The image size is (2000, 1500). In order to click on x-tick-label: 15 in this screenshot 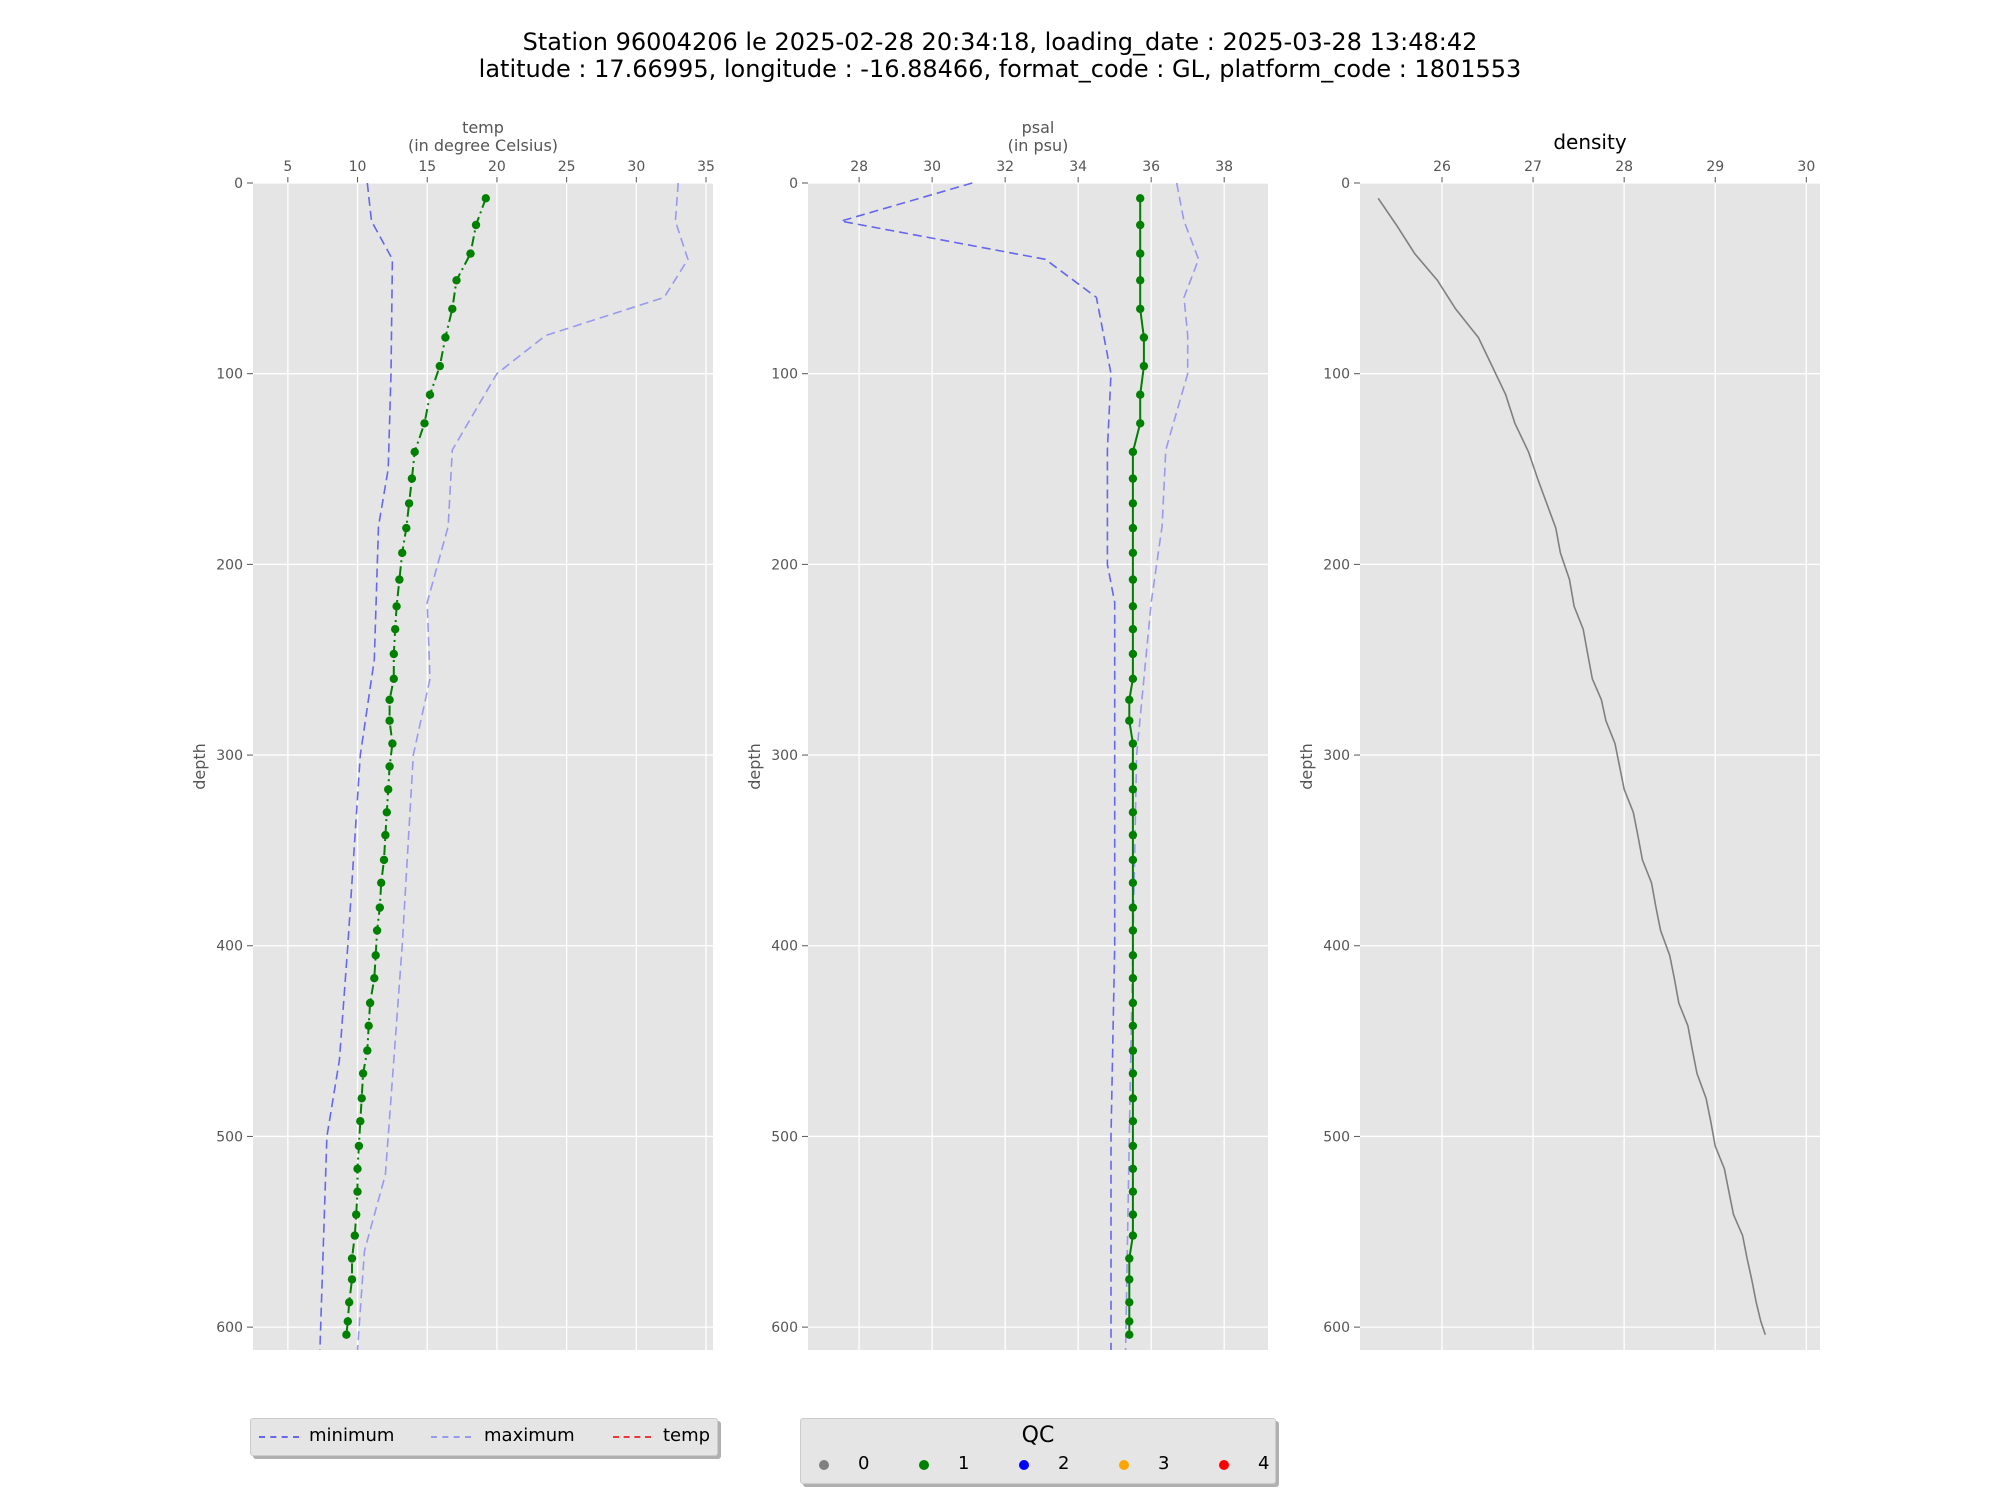, I will do `click(427, 167)`.